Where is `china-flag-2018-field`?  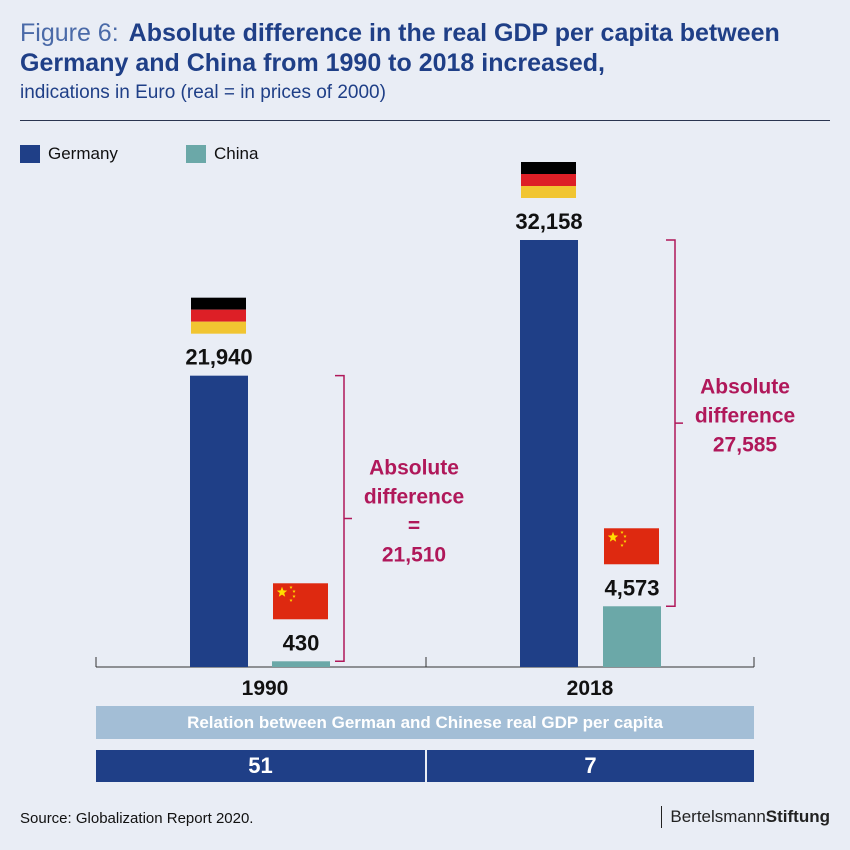 china-flag-2018-field is located at coordinates (631, 546).